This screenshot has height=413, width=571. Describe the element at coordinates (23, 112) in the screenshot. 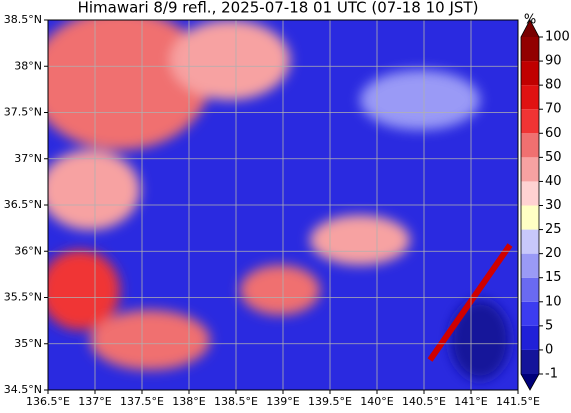

I see `y-tick-label: 37.5°N` at that location.